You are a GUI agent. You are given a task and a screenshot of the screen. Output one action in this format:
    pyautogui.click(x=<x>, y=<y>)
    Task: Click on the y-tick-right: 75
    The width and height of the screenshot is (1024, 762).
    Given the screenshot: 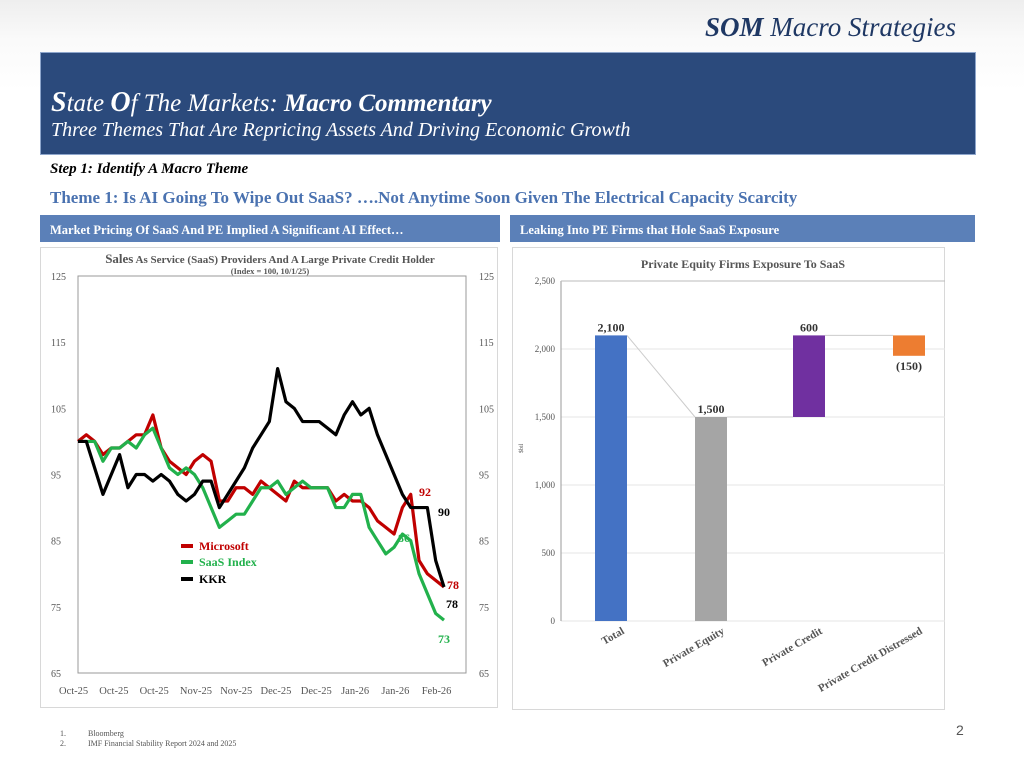 What is the action you would take?
    pyautogui.click(x=484, y=608)
    